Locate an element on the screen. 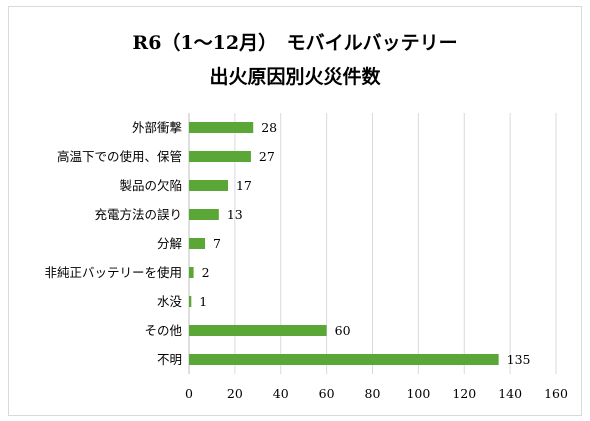 The width and height of the screenshot is (590, 421). category-label: 不明 is located at coordinates (169, 359).